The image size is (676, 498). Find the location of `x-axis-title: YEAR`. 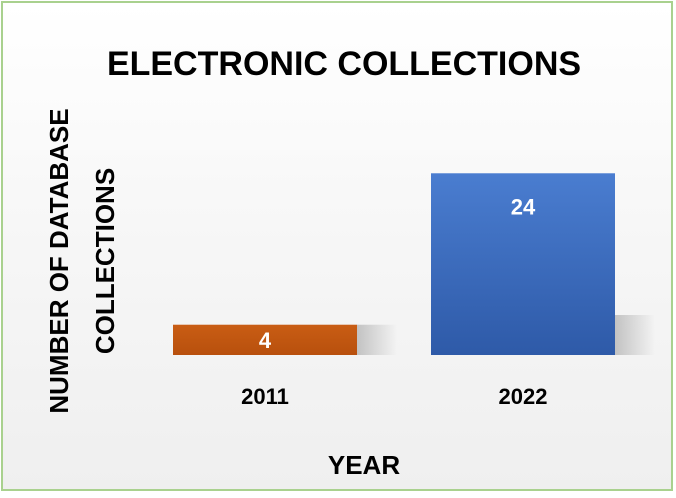

x-axis-title: YEAR is located at coordinates (364, 465).